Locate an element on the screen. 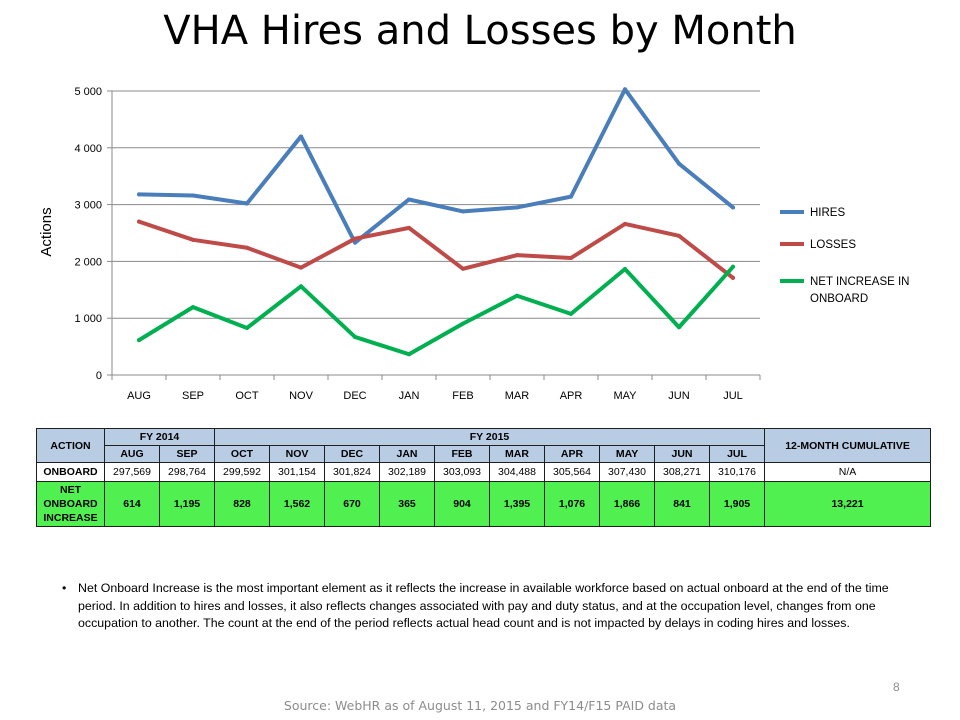 The width and height of the screenshot is (960, 720). header-fy2014: FY 2014 is located at coordinates (159, 437).